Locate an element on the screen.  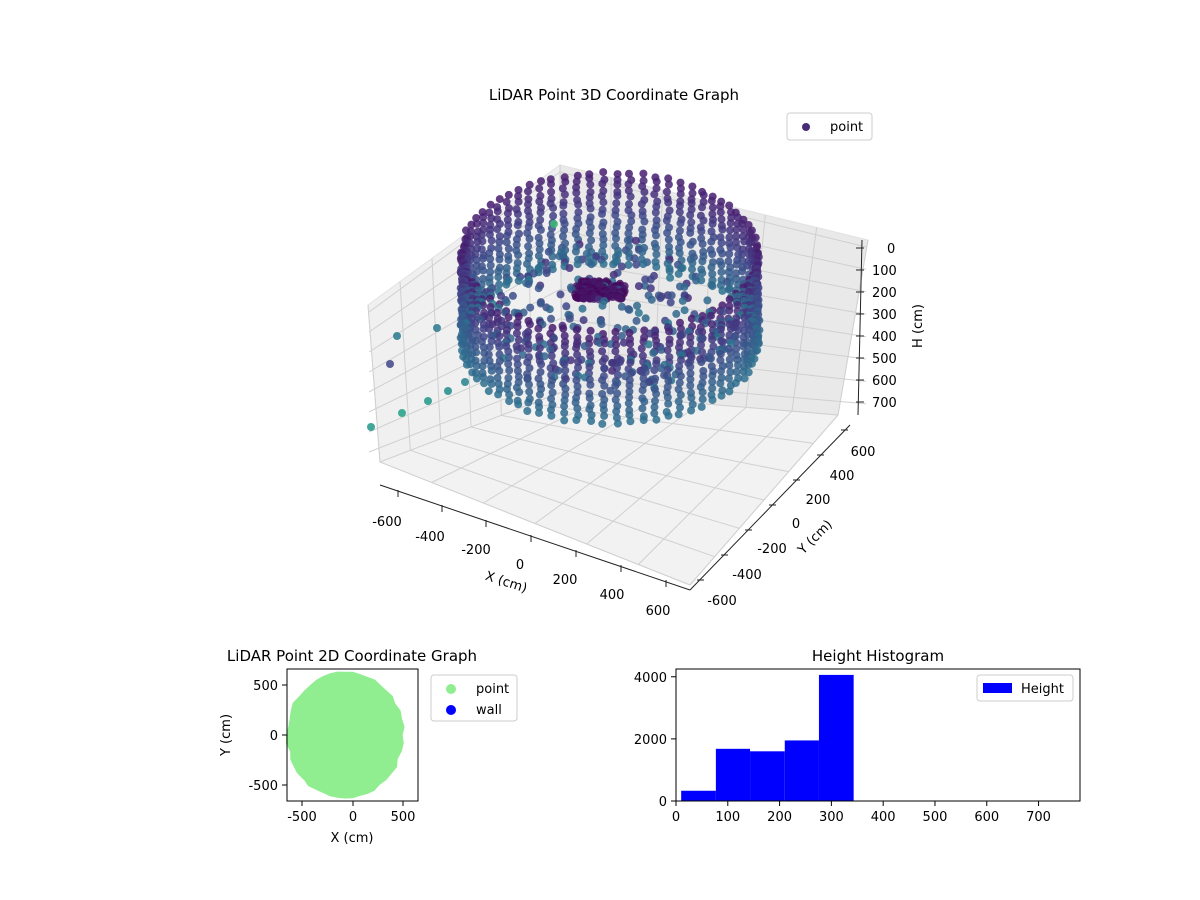
x-tick-label: 600 is located at coordinates (658, 611).